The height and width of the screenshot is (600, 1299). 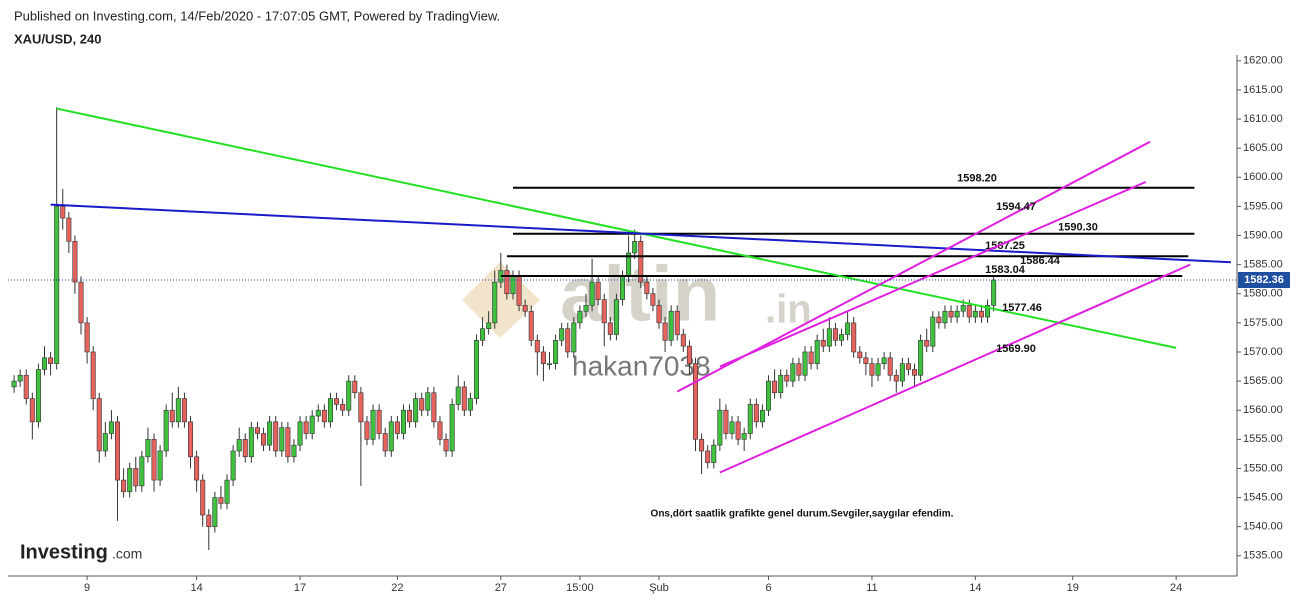 What do you see at coordinates (57, 38) in the screenshot?
I see `symbol: XAU/USD, 240` at bounding box center [57, 38].